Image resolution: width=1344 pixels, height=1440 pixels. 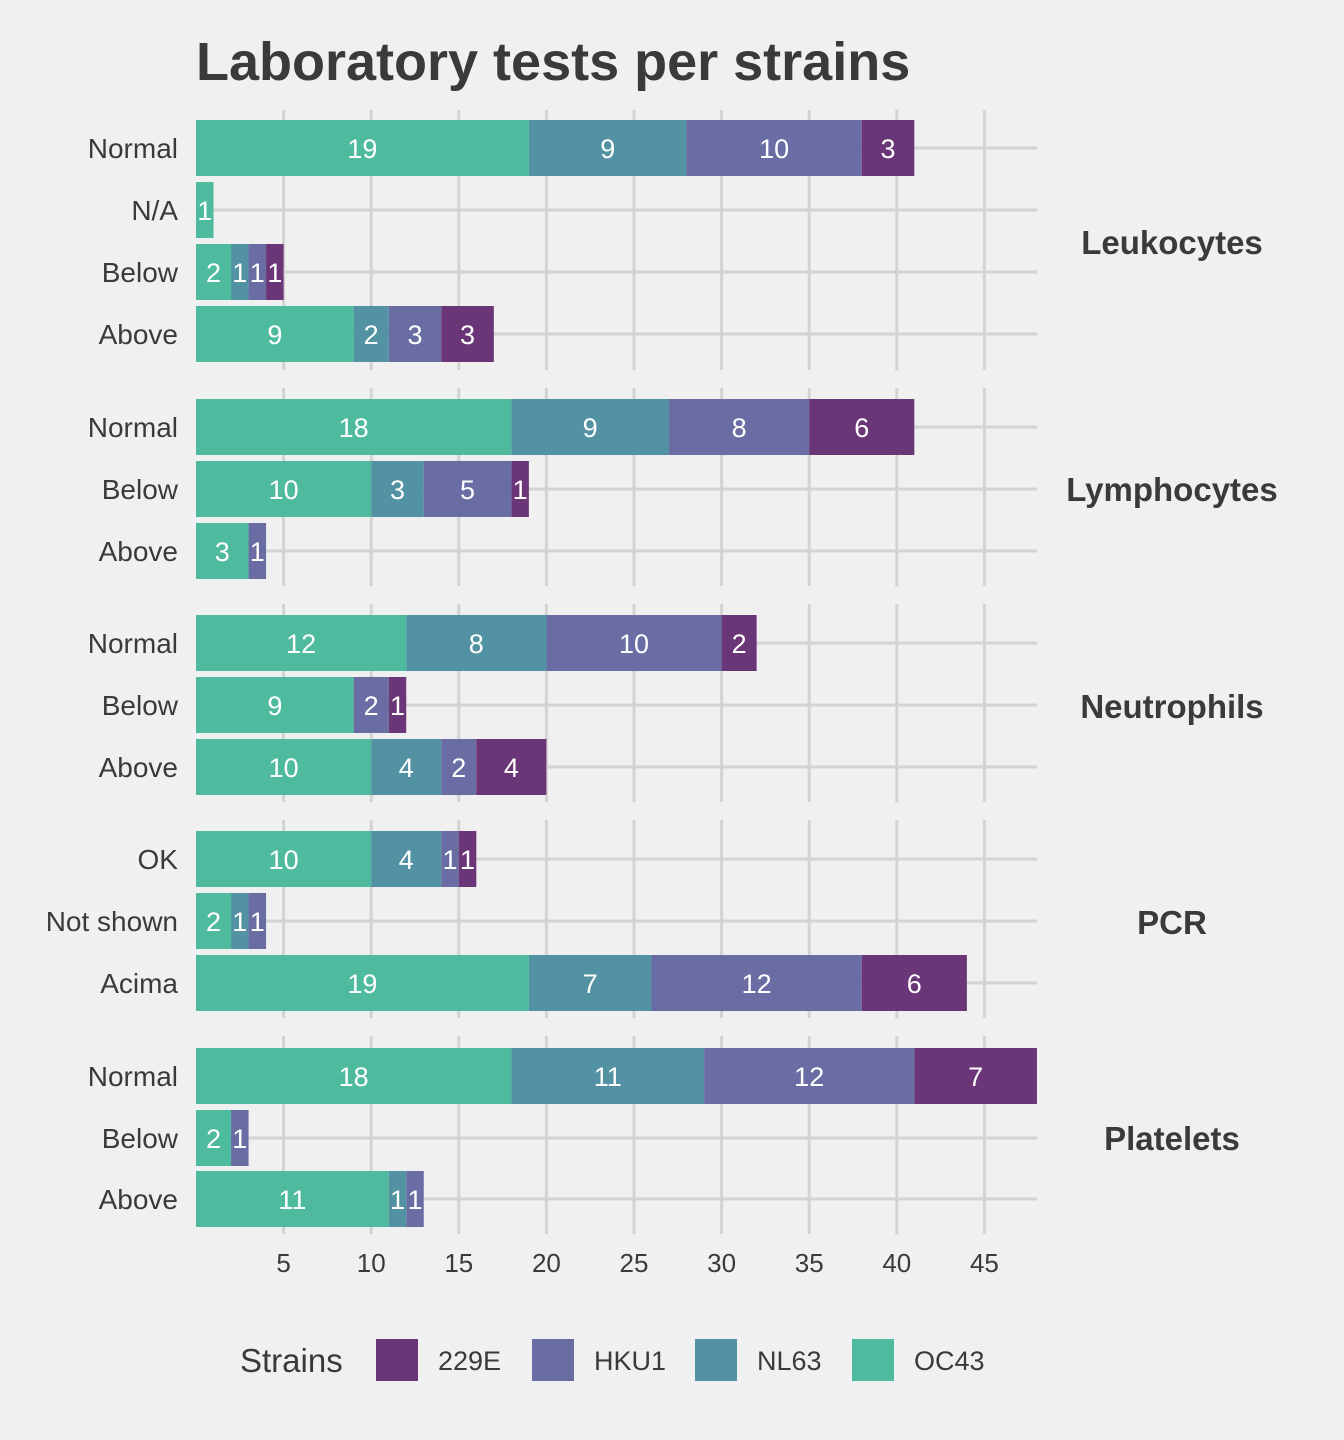 What do you see at coordinates (371, 1263) in the screenshot?
I see `x-tick-label: 10` at bounding box center [371, 1263].